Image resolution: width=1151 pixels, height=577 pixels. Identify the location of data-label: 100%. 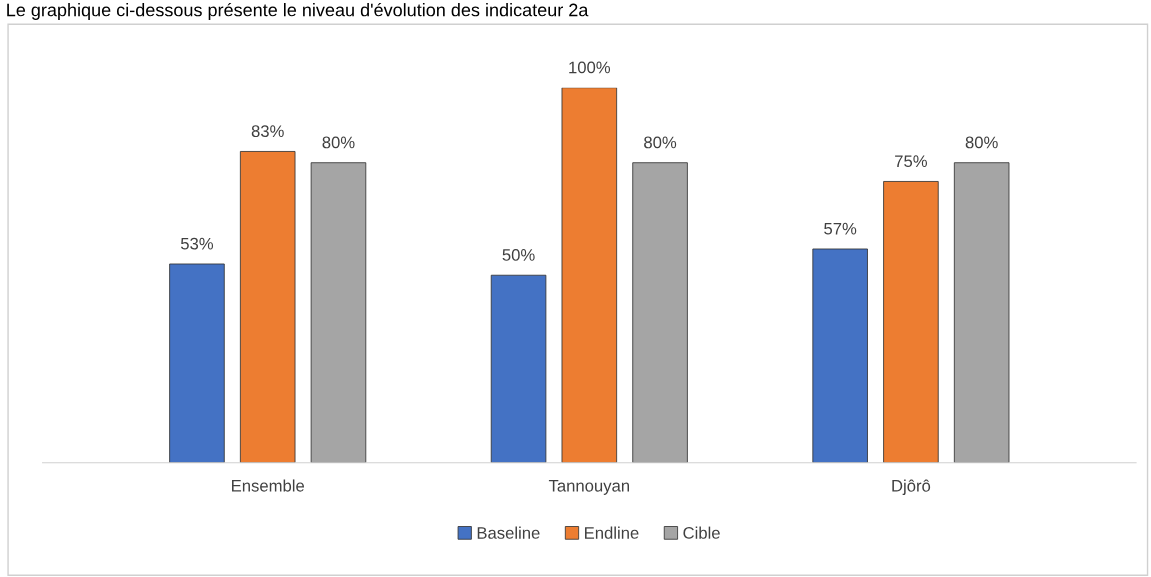
(590, 67).